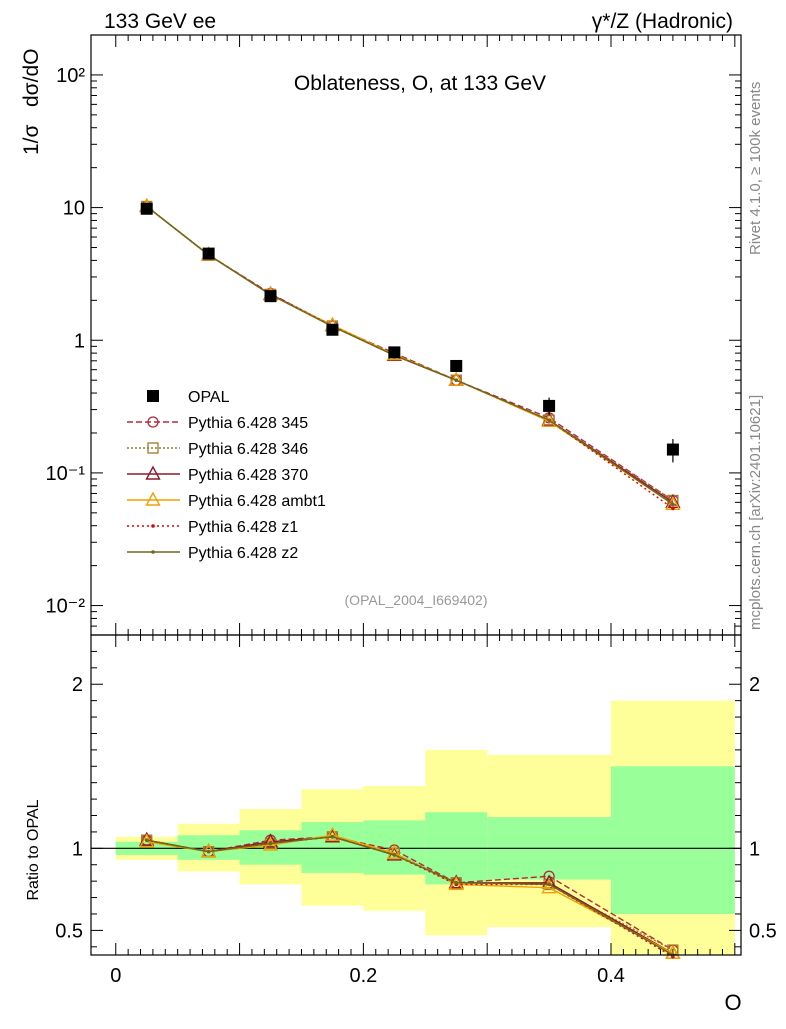 The height and width of the screenshot is (1029, 786). I want to click on legend-marker-ambt1, so click(153, 498).